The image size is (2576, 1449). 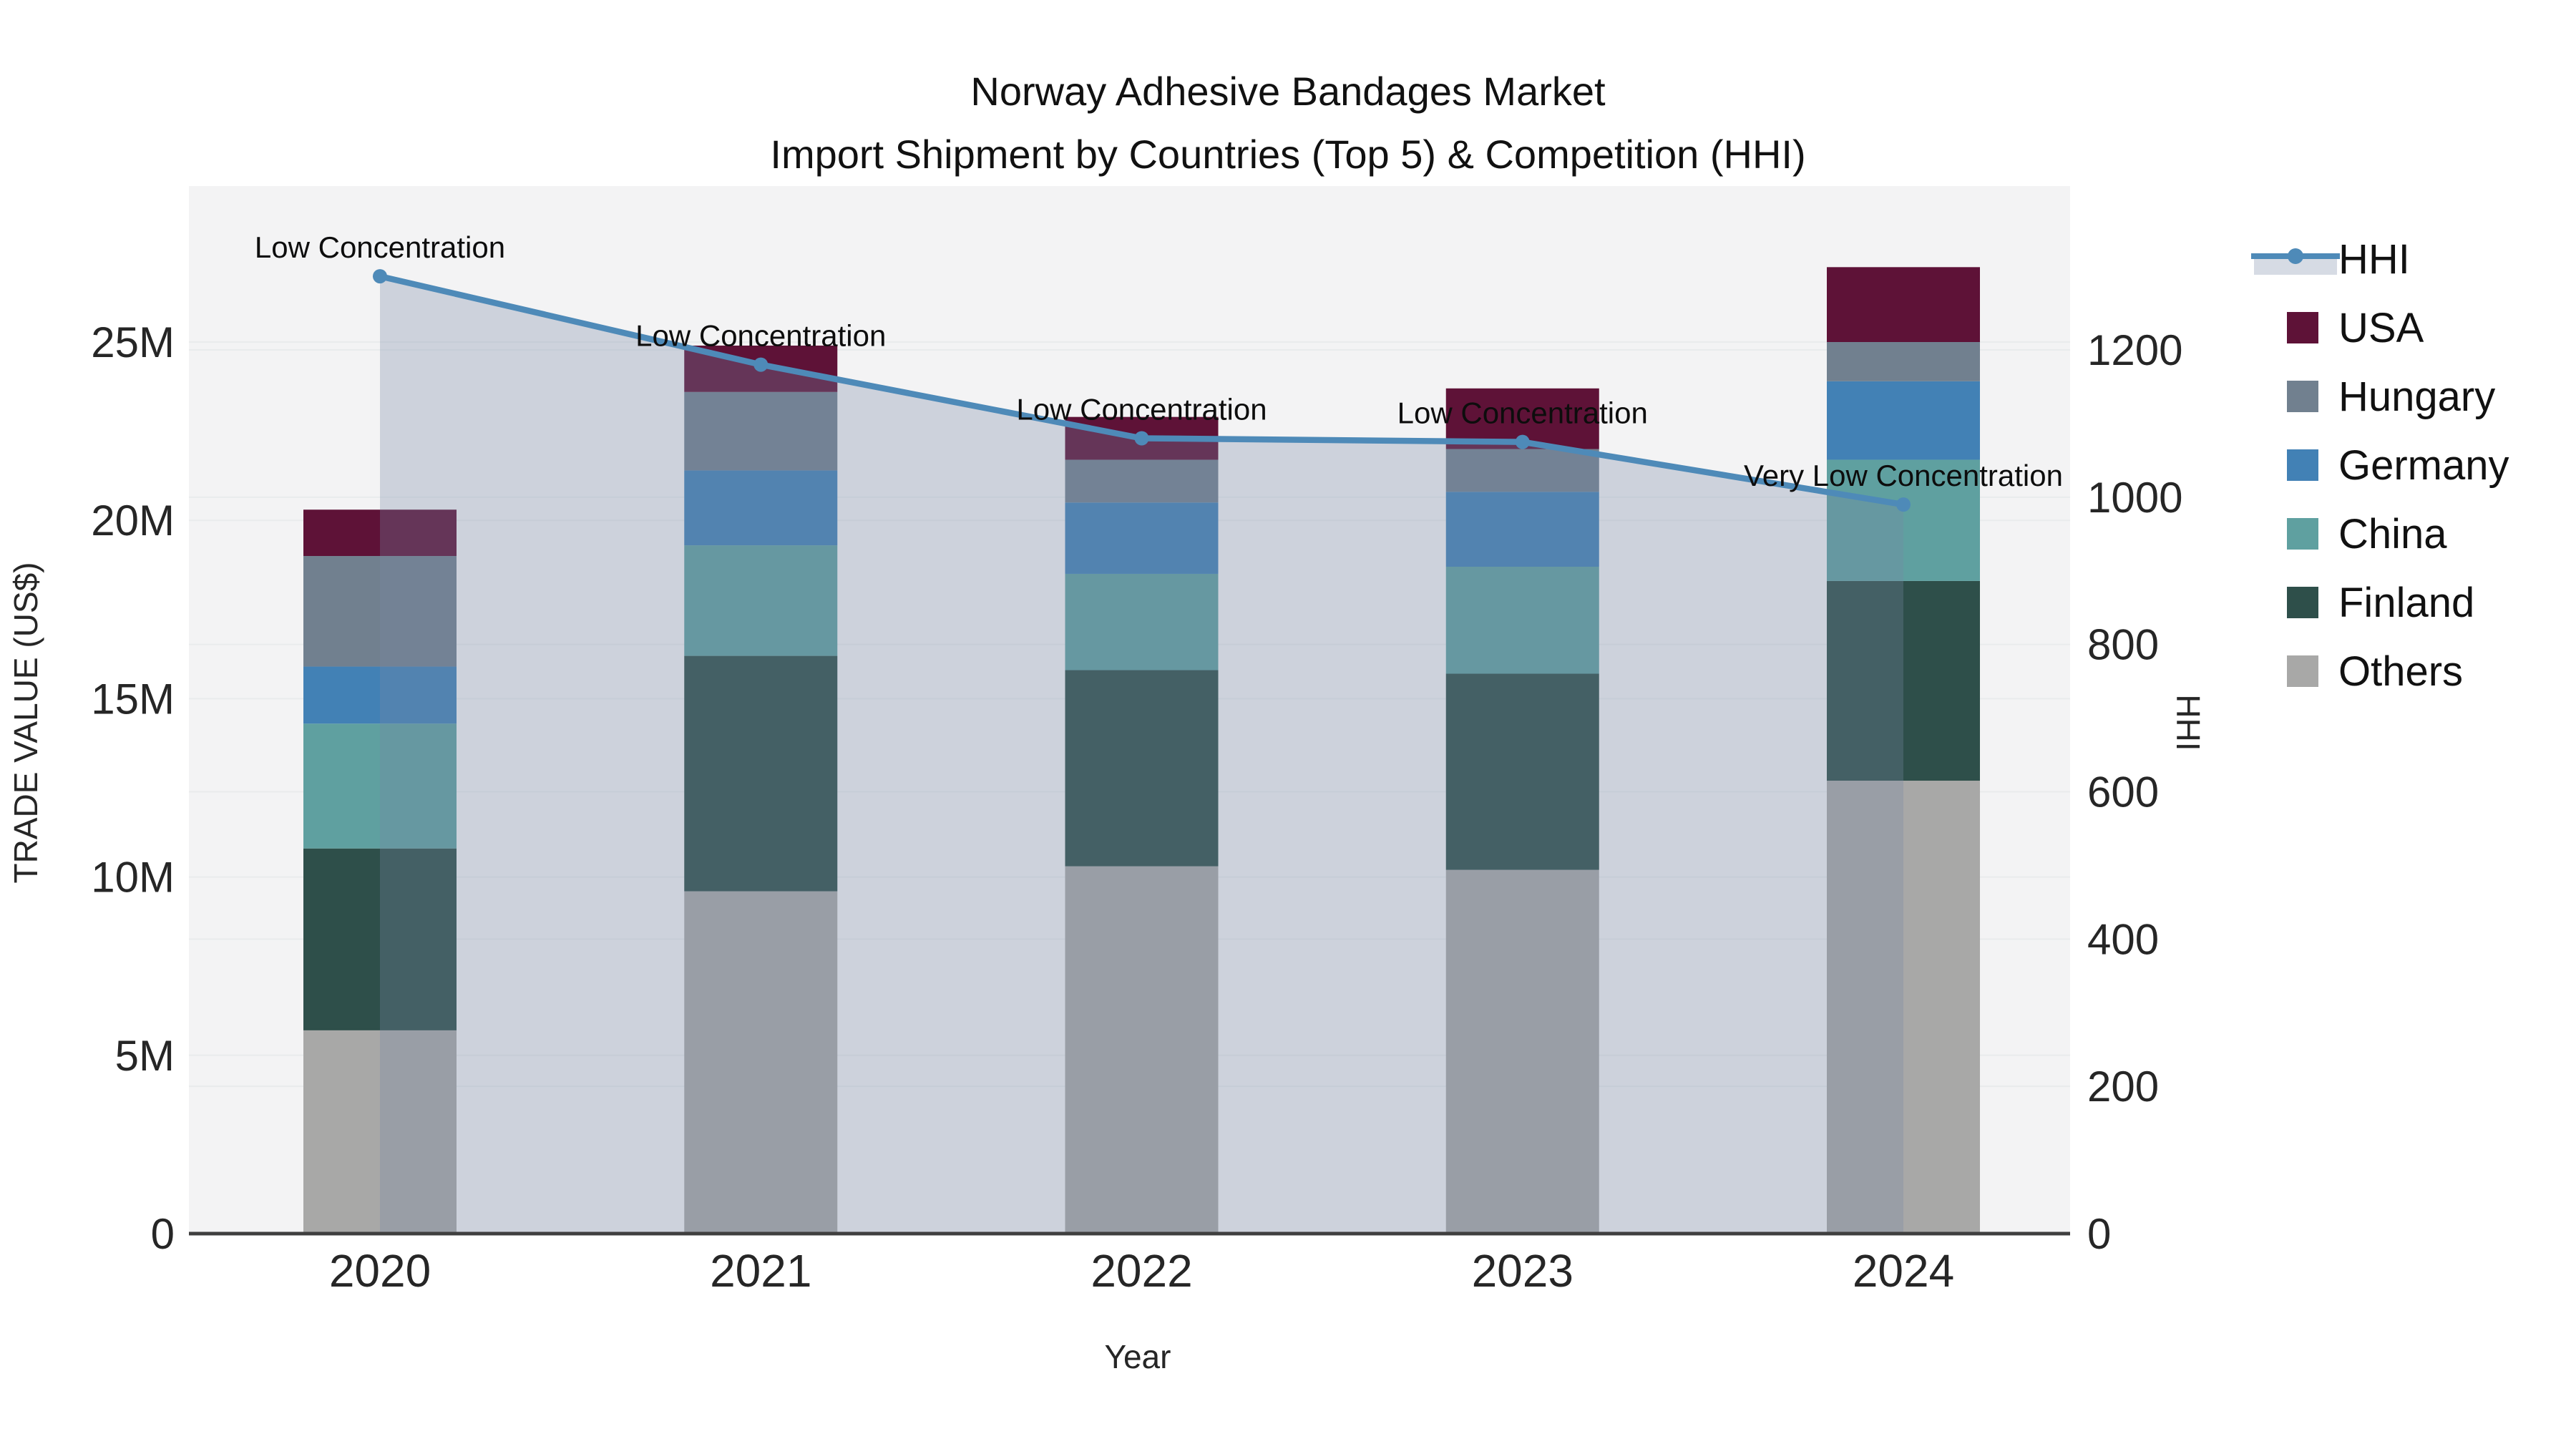 What do you see at coordinates (1522, 620) in the screenshot?
I see `bar-segment-china-2023` at bounding box center [1522, 620].